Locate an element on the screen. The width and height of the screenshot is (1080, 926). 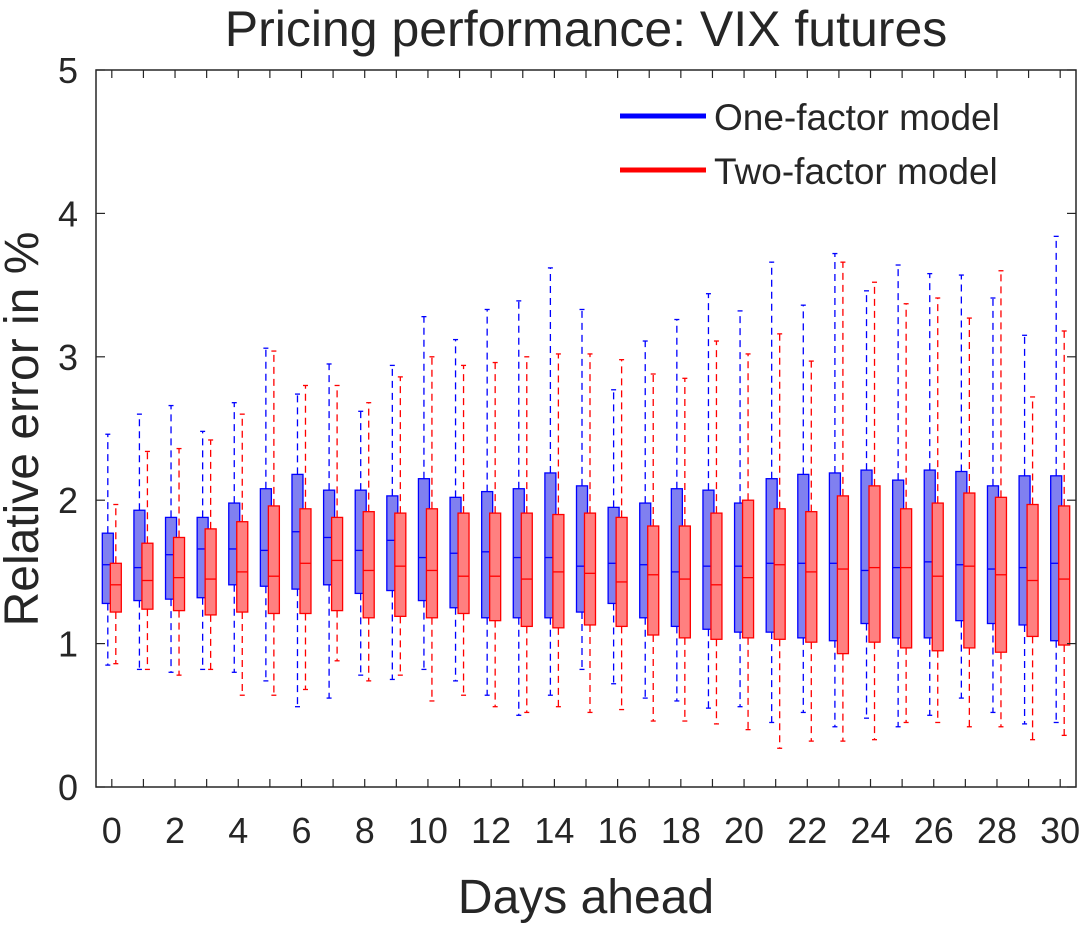
x-tick-label: 22 is located at coordinates (807, 830).